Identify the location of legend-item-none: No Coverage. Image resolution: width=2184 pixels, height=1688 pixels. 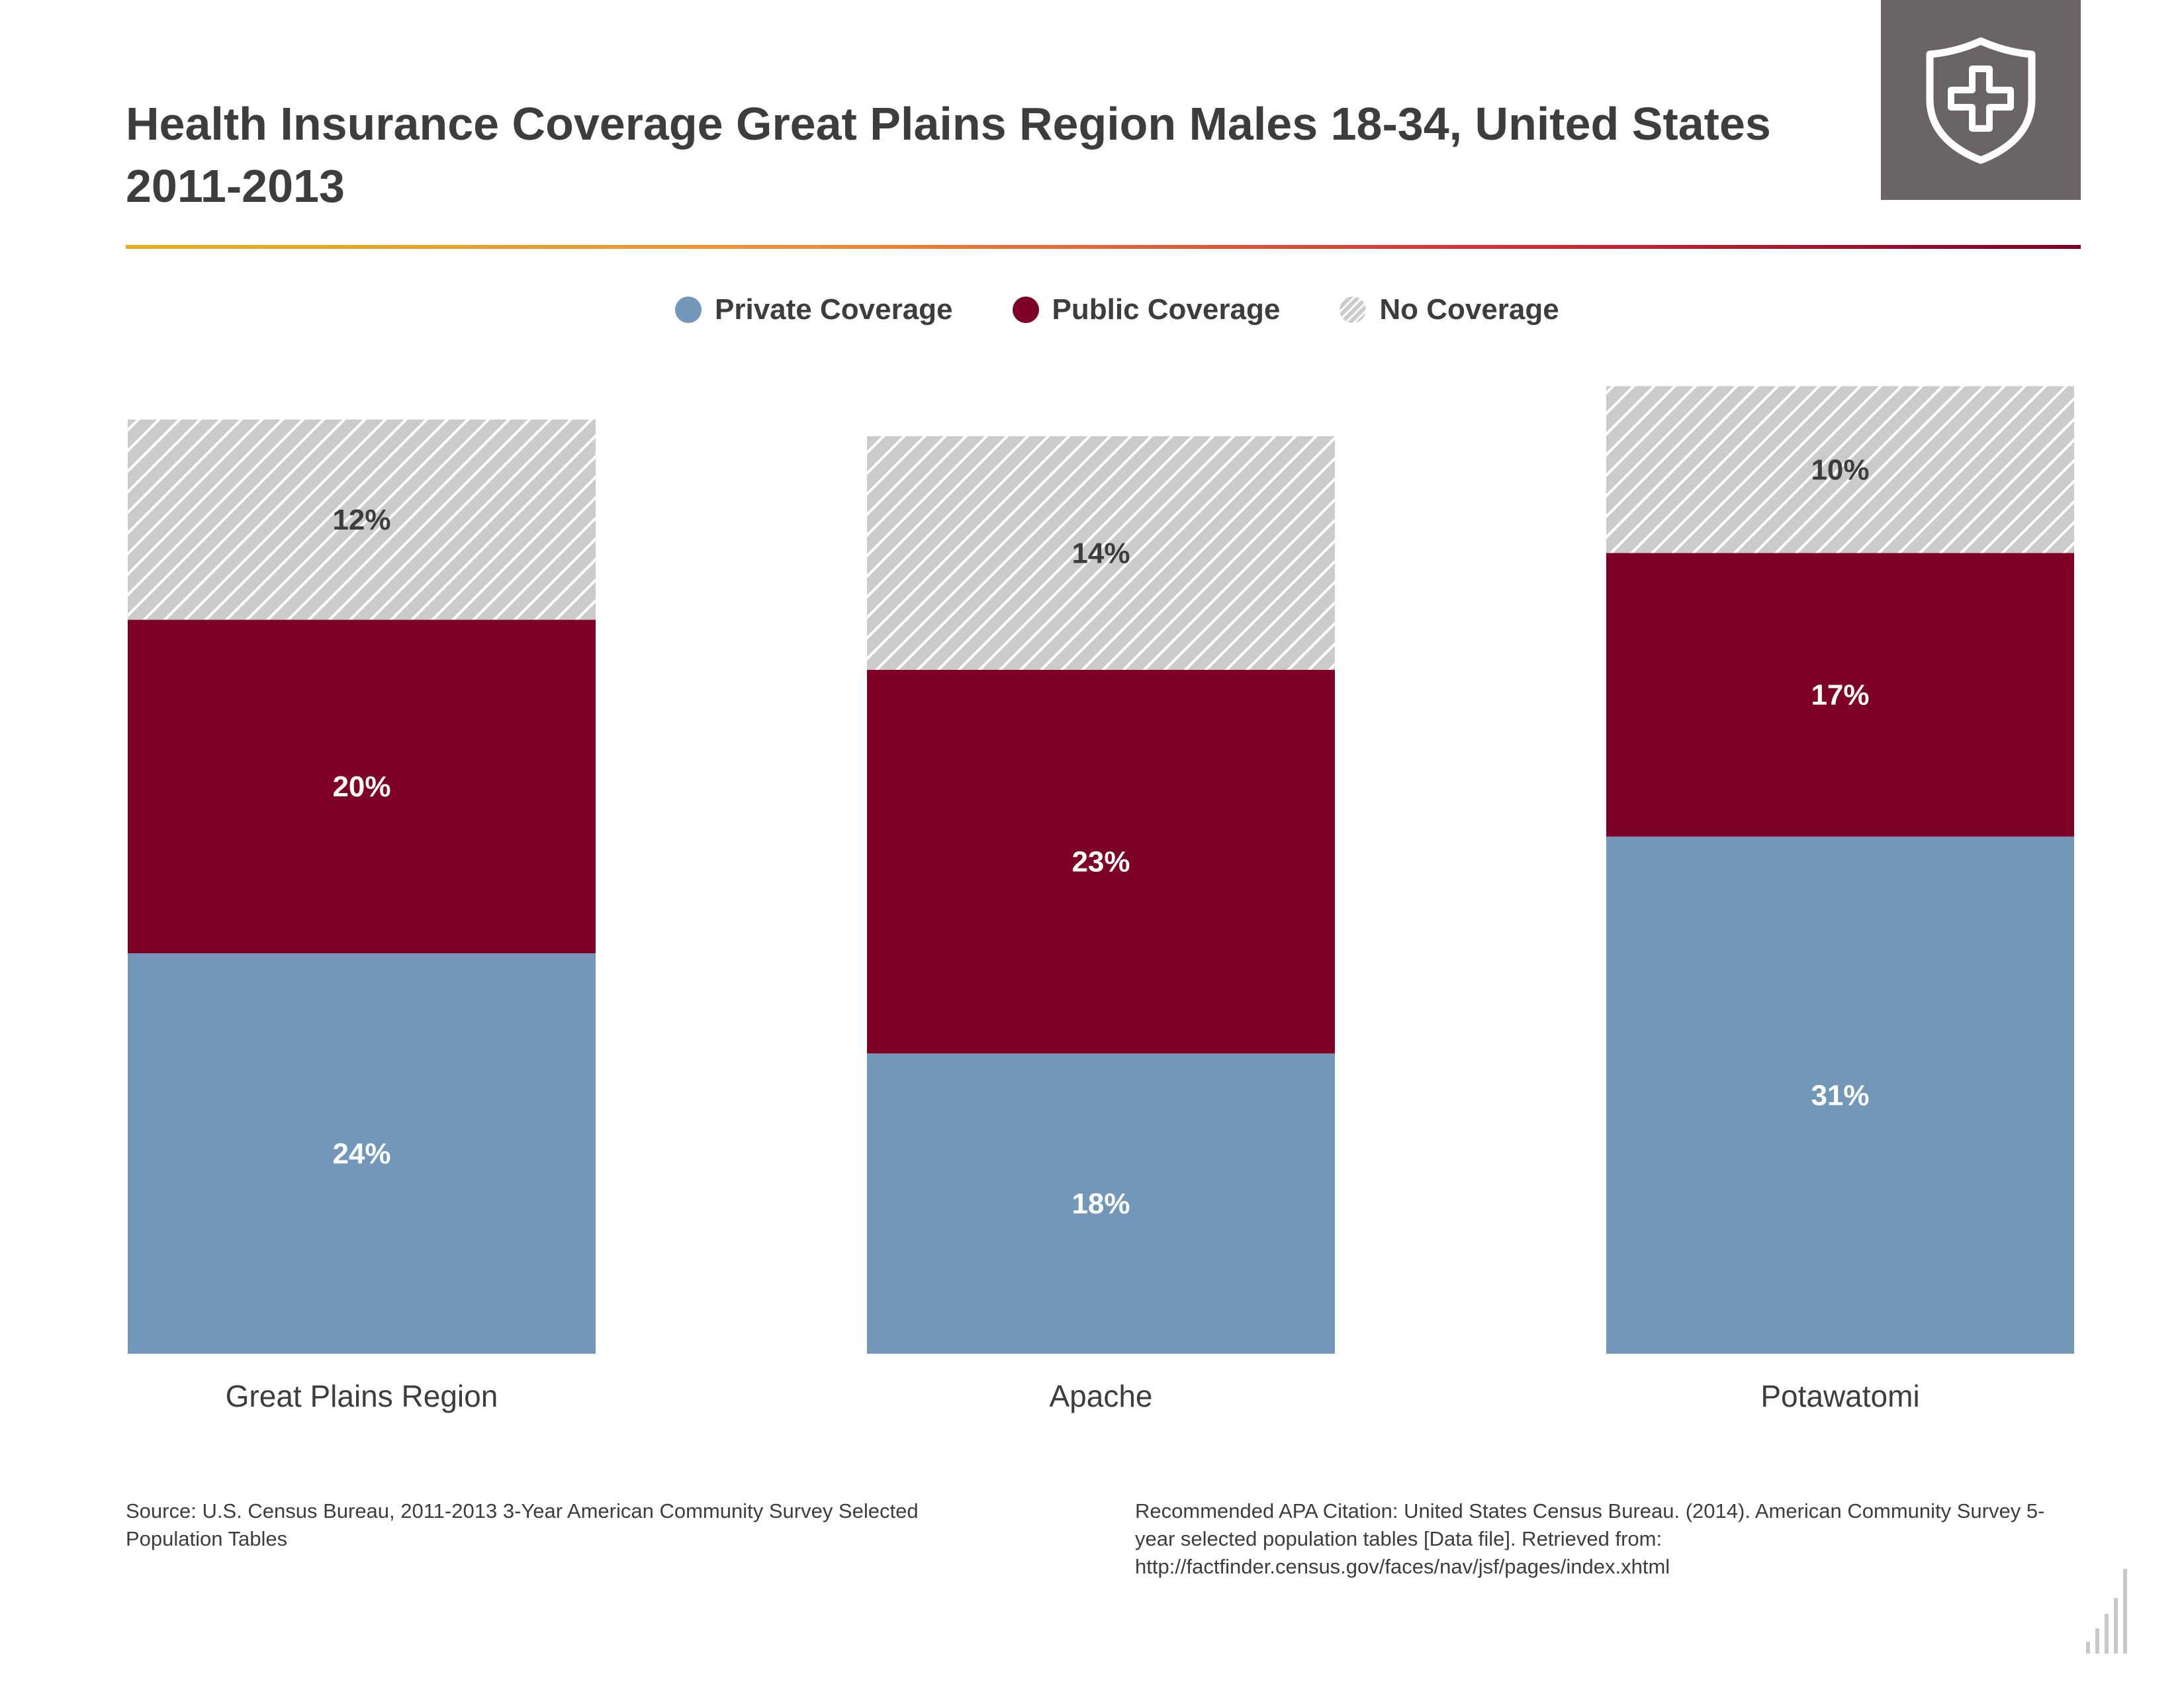
(1450, 309).